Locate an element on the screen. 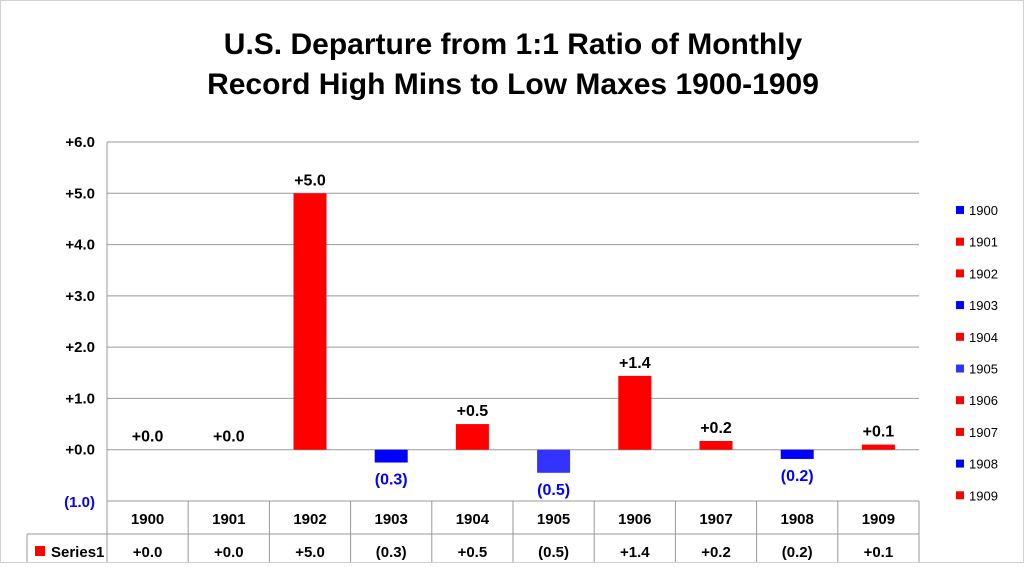 Image resolution: width=1024 pixels, height=567 pixels. table-category-1902: 1902 is located at coordinates (309, 519).